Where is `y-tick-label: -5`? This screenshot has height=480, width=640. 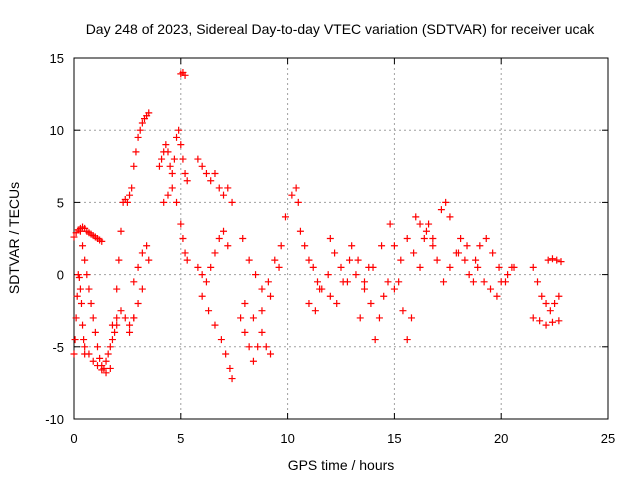 y-tick-label: -5 is located at coordinates (58, 347).